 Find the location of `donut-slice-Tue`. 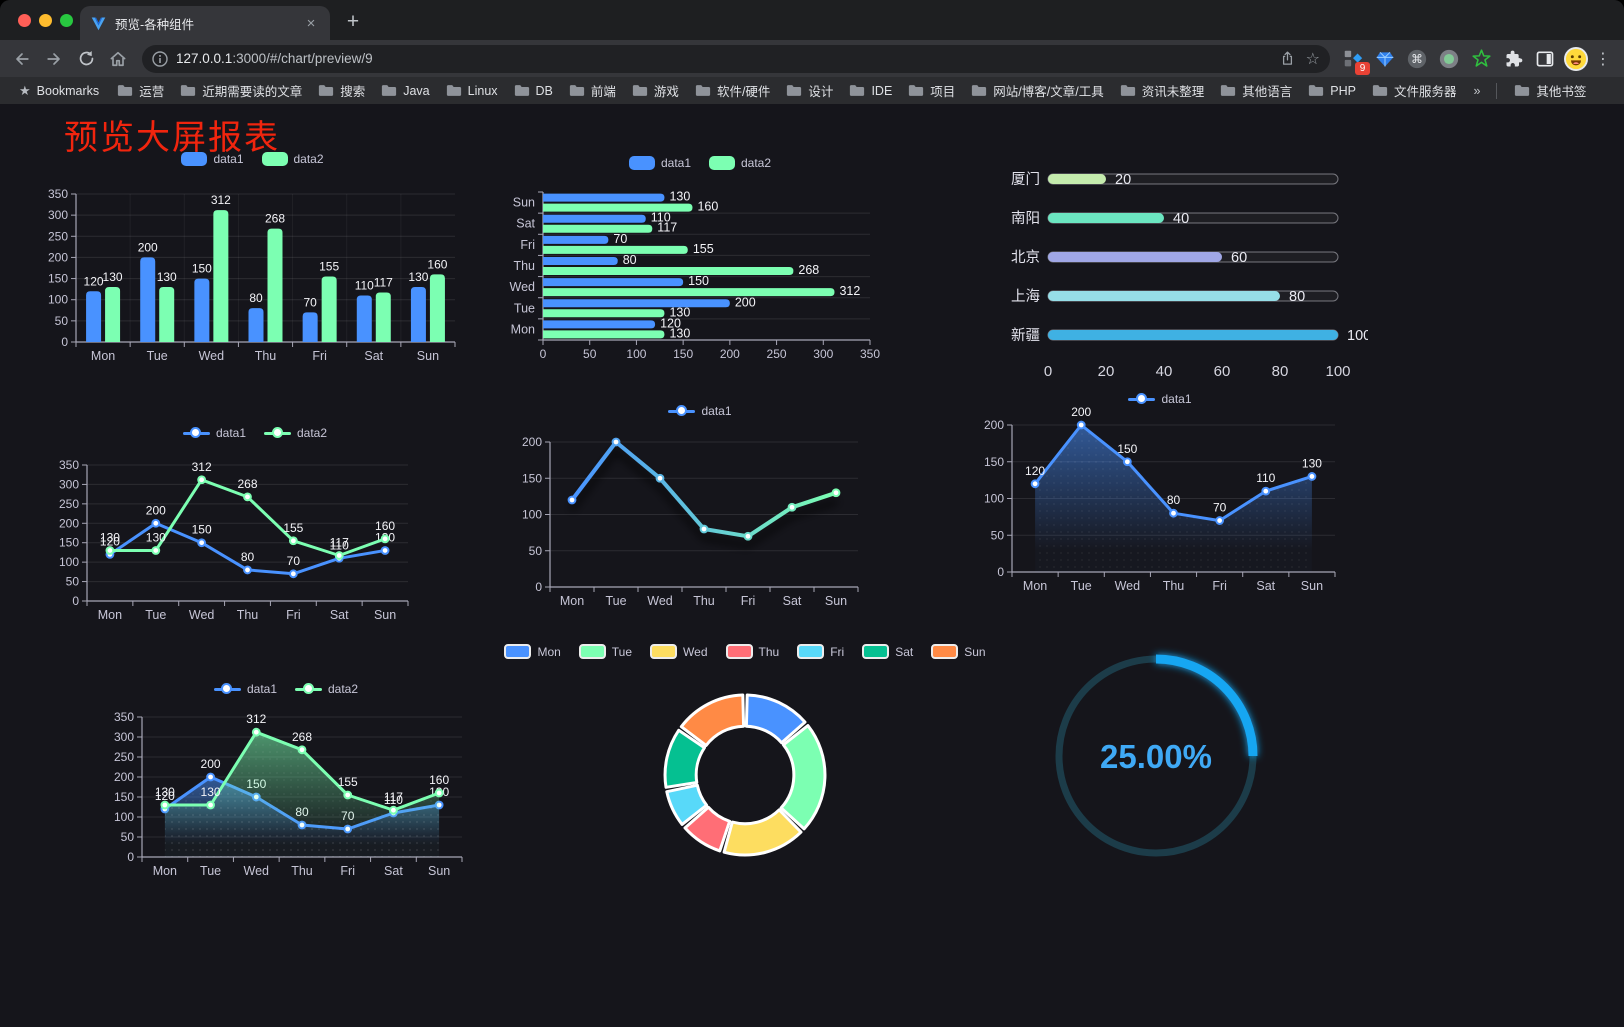

donut-slice-Tue is located at coordinates (803, 777).